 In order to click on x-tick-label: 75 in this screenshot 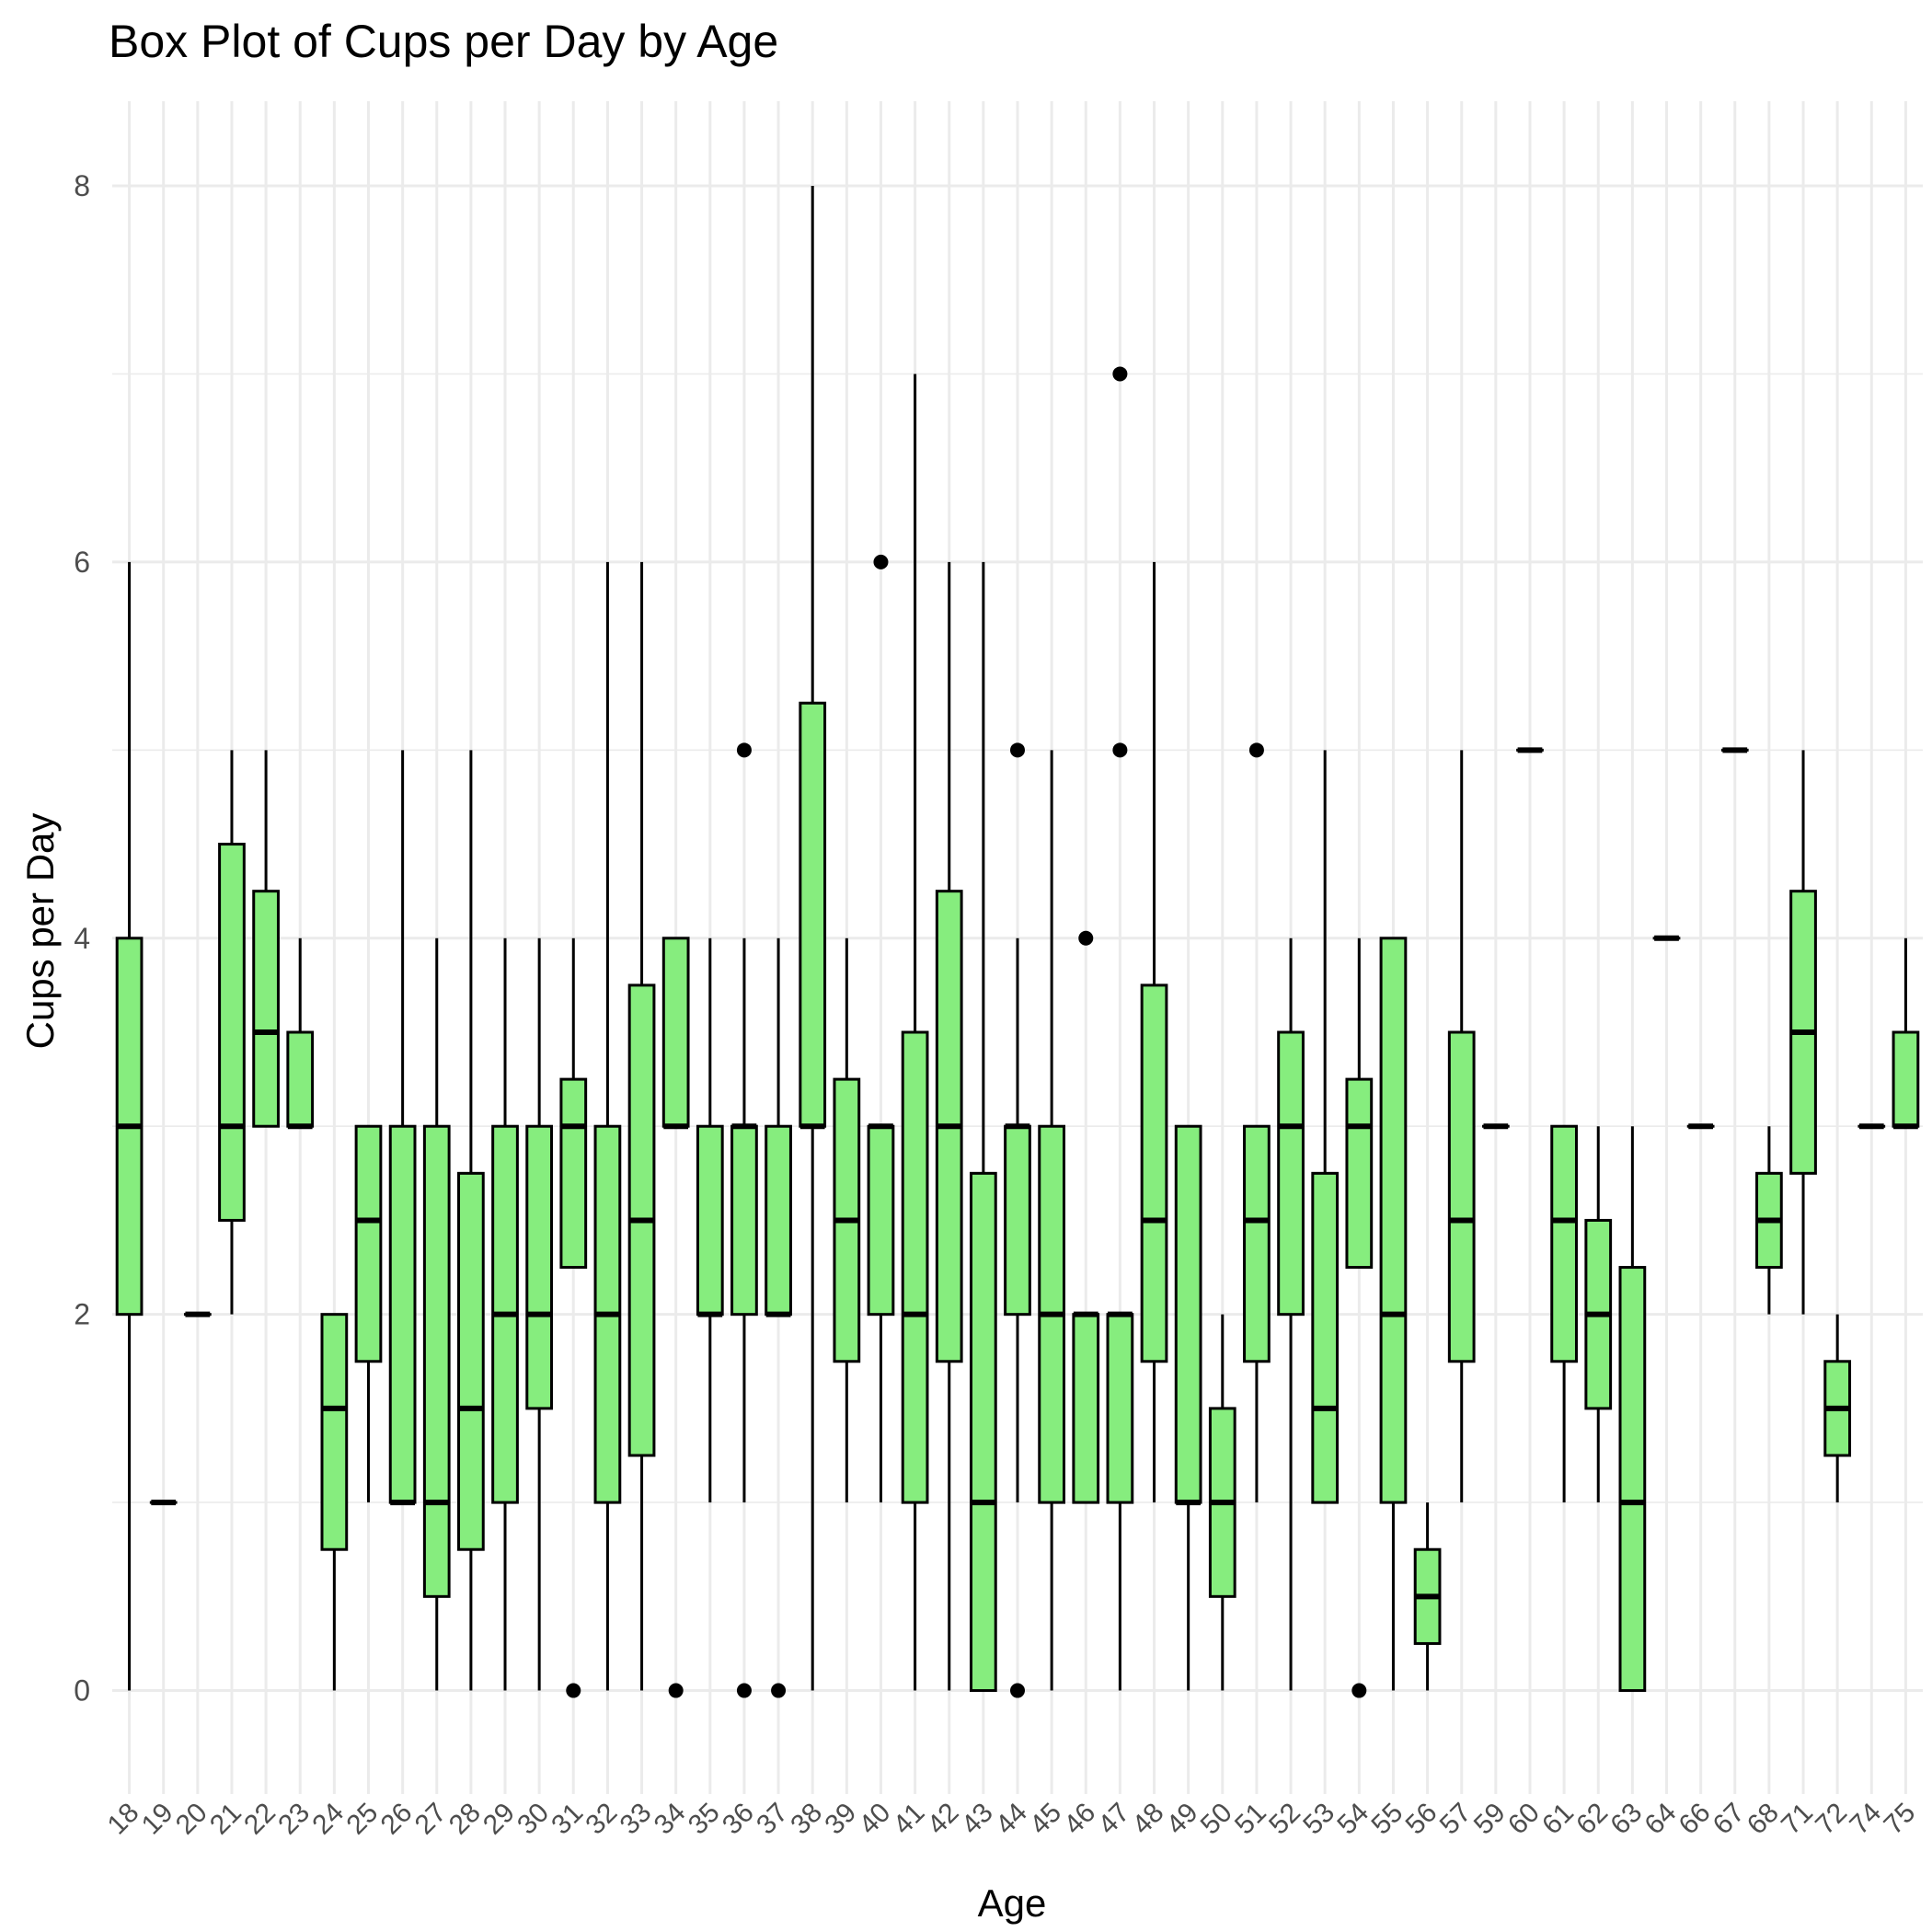, I will do `click(1899, 1819)`.